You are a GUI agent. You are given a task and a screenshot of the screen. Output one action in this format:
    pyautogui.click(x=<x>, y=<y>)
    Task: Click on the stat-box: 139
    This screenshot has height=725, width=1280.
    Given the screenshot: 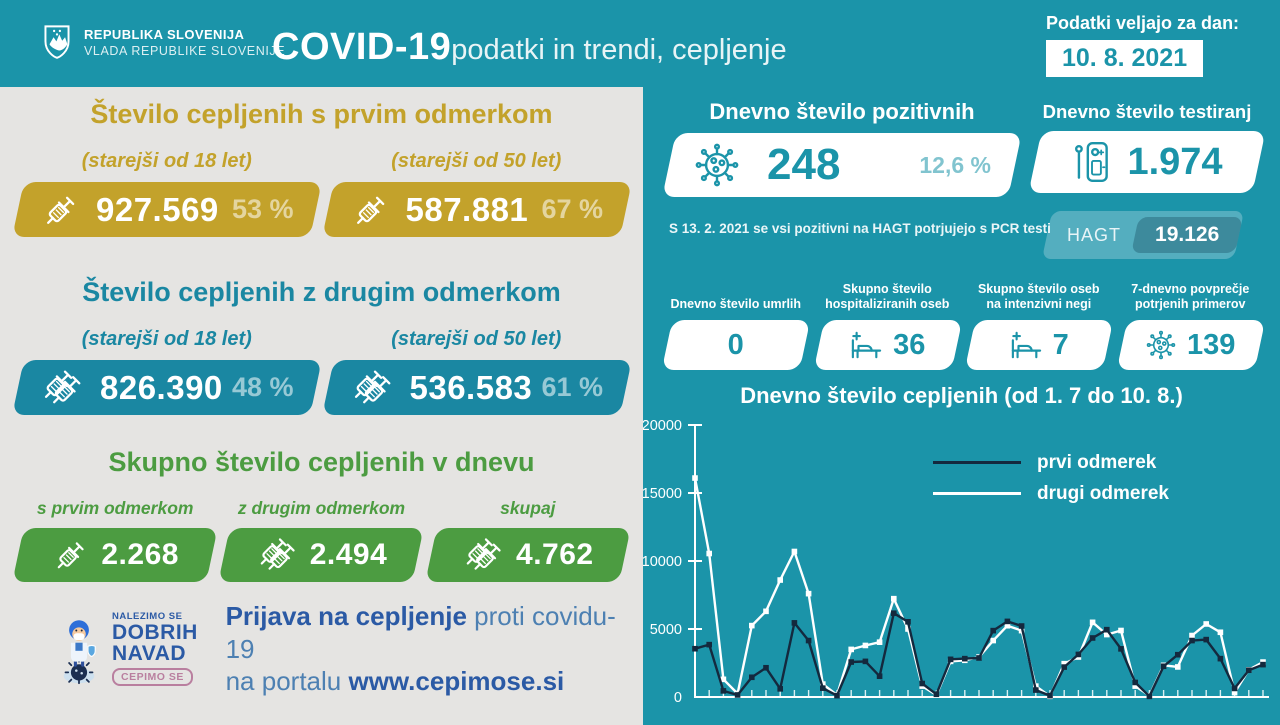 What is the action you would take?
    pyautogui.click(x=1191, y=345)
    